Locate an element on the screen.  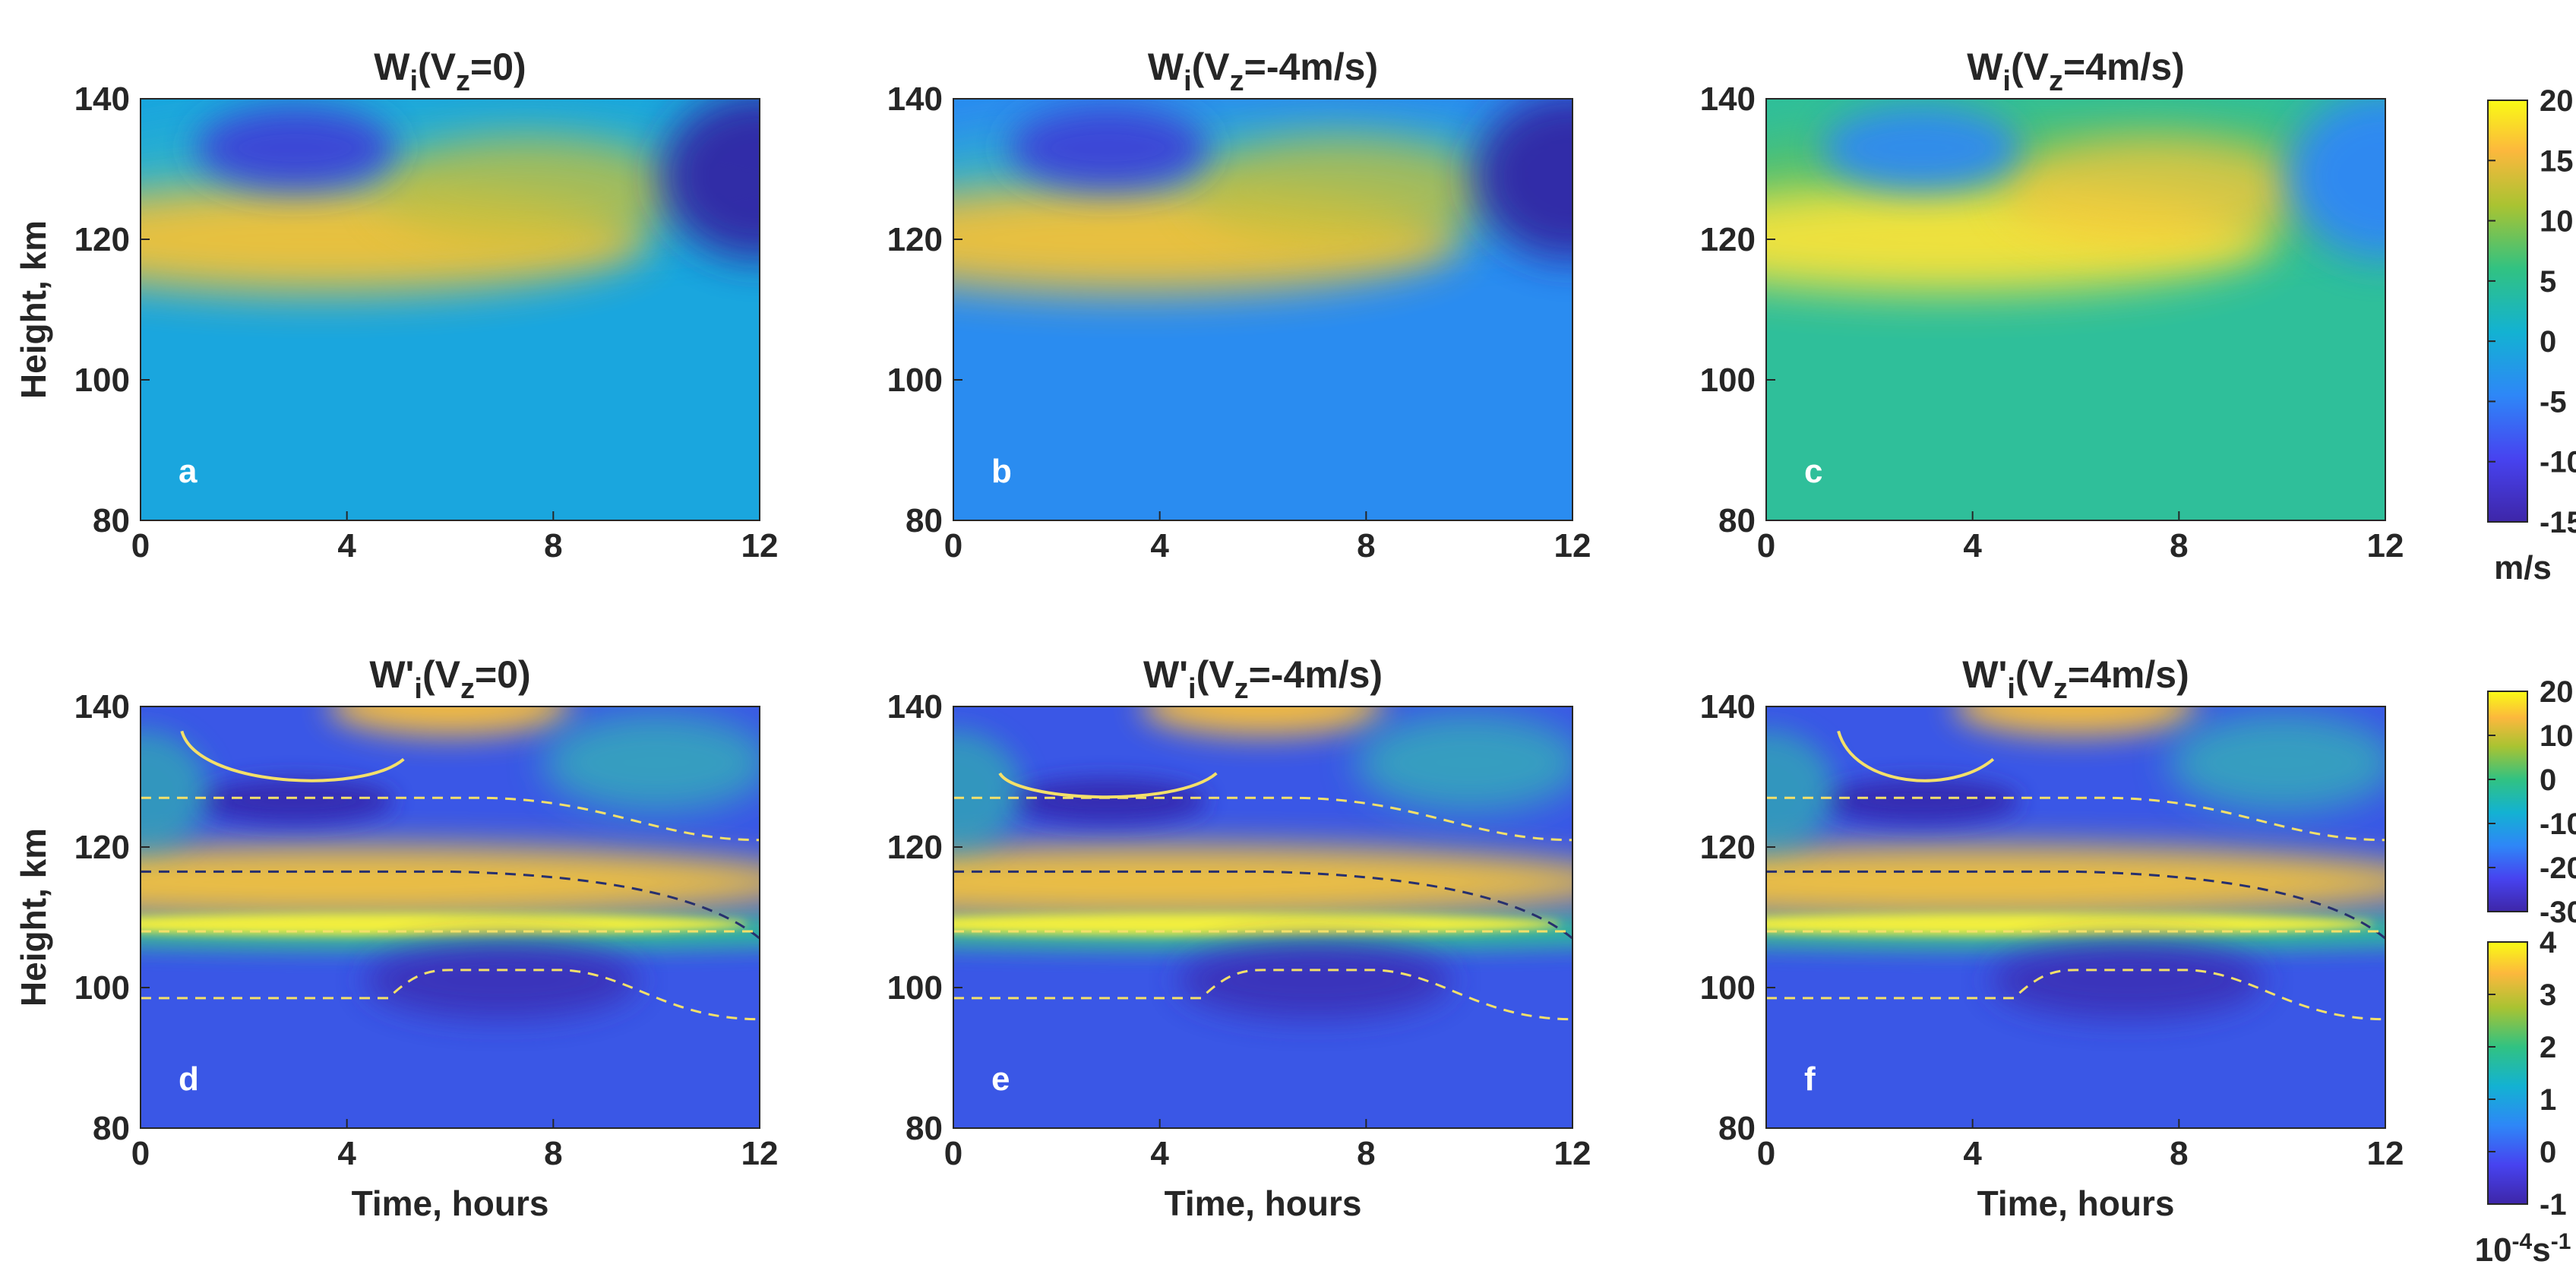
colorbar-3: 4 3 2 1 0 -1 10-4s-1 is located at coordinates (2523, 1097).